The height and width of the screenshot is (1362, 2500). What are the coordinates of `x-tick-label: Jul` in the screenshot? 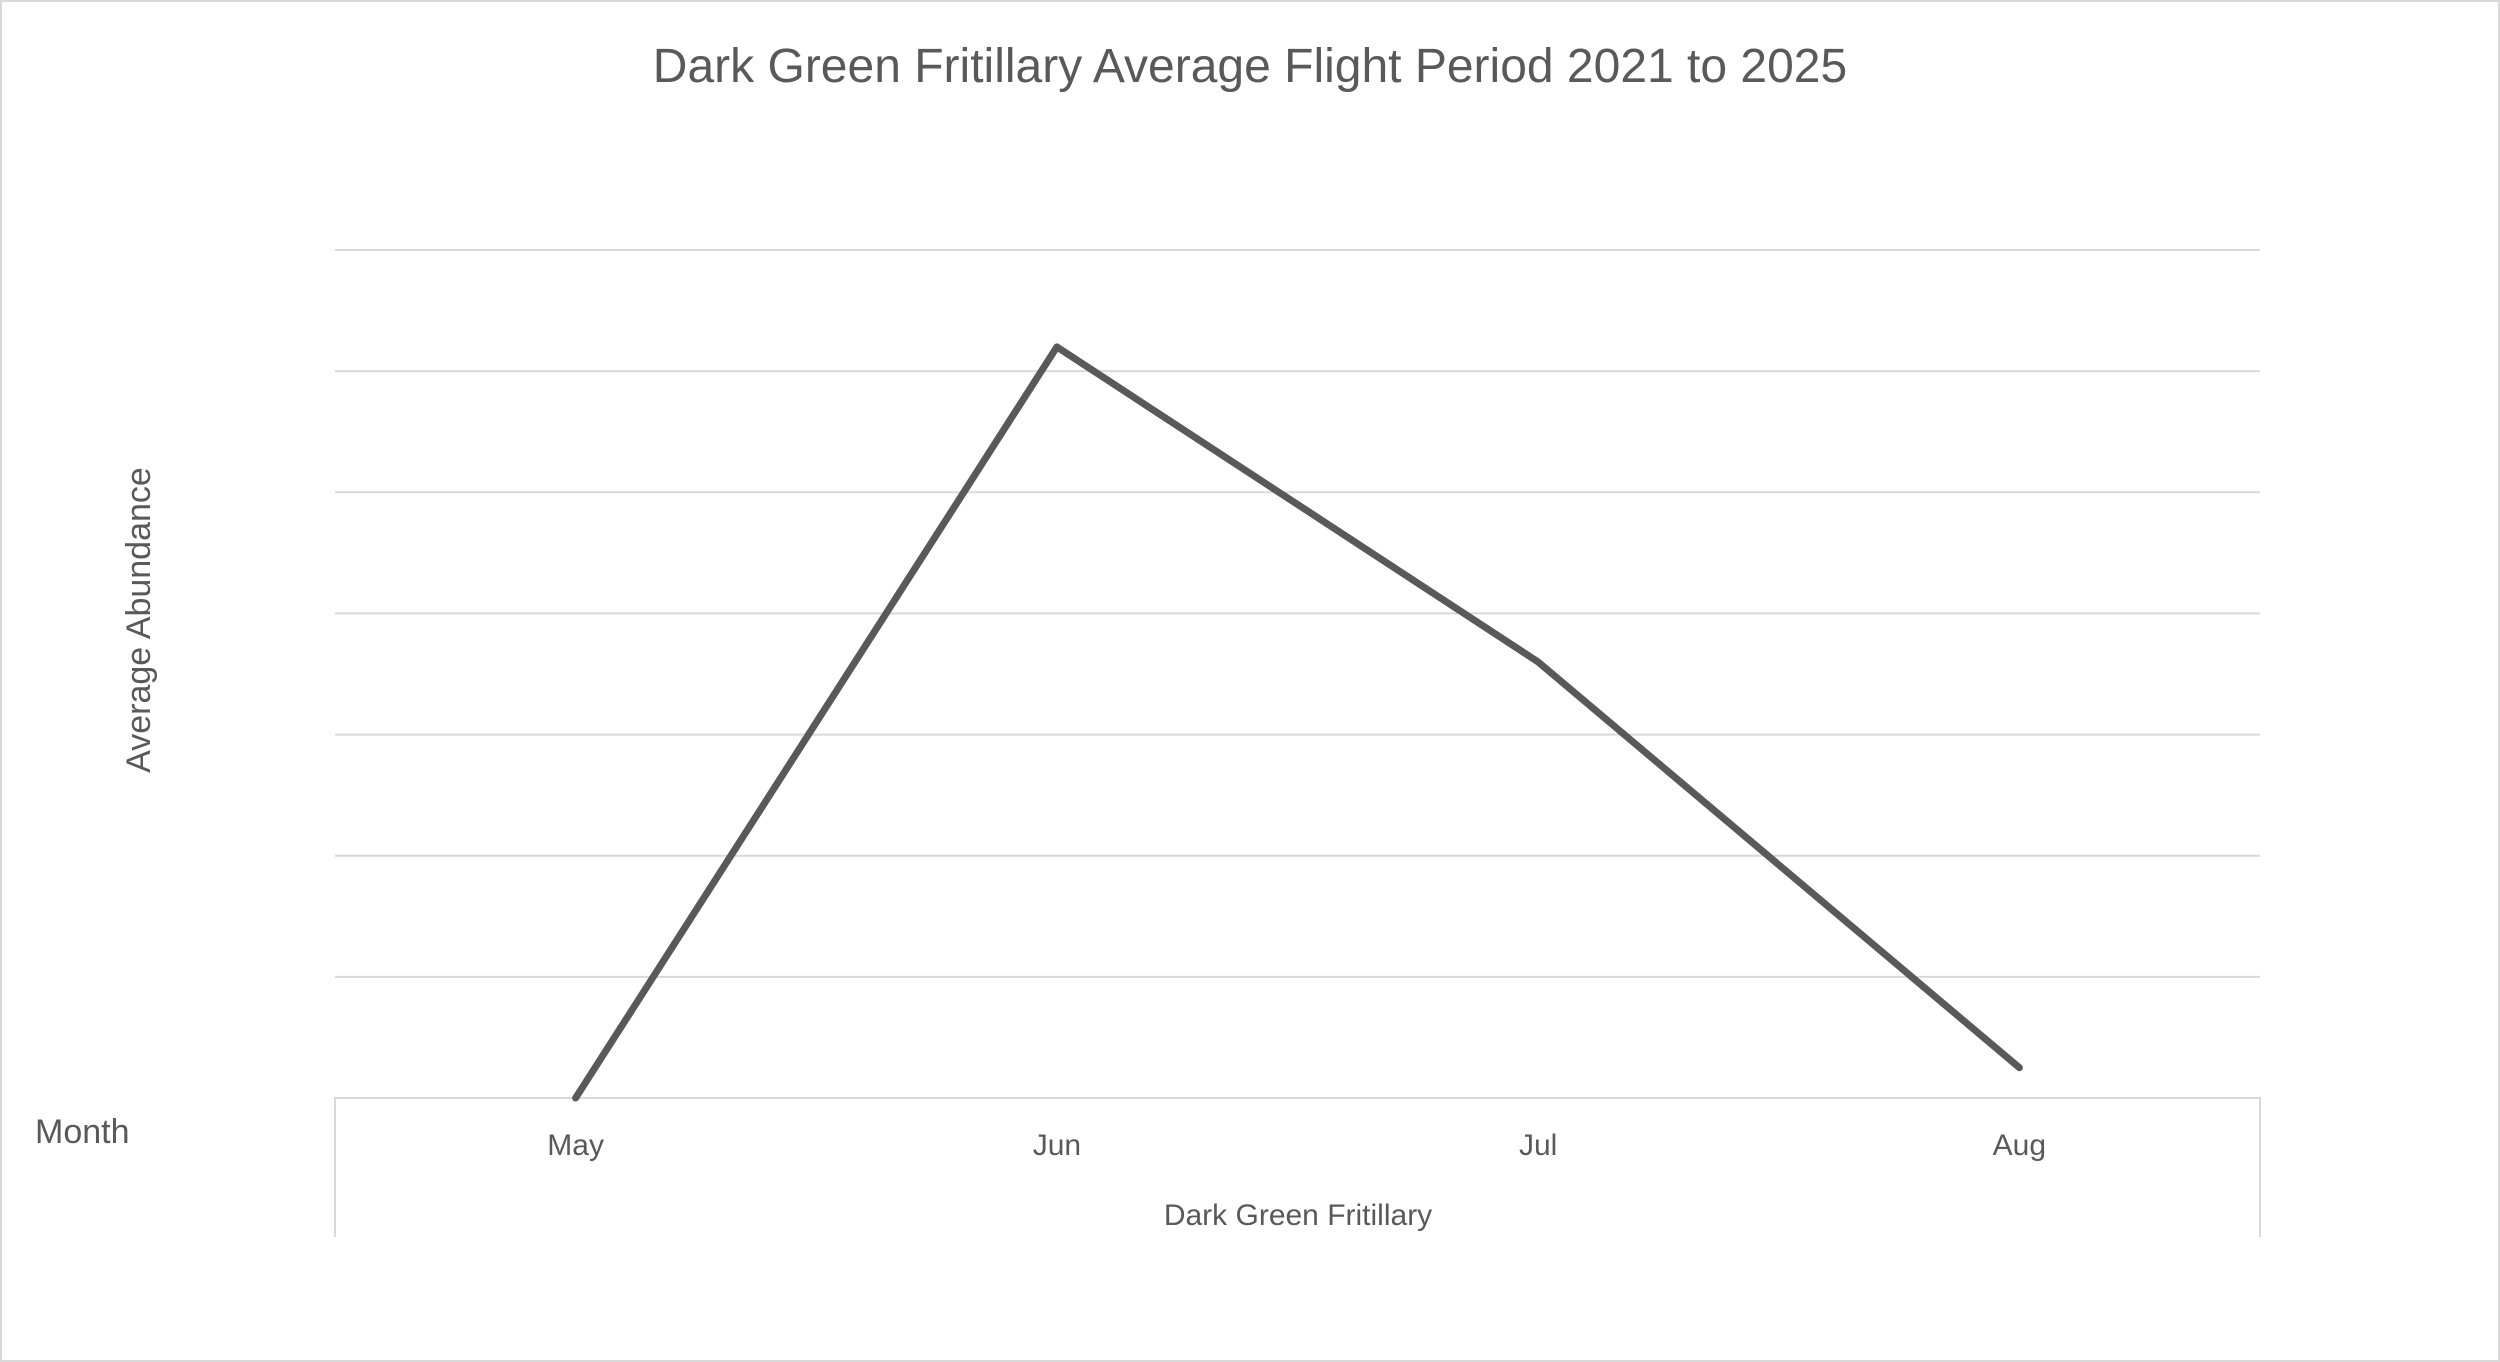 It's located at (1538, 1145).